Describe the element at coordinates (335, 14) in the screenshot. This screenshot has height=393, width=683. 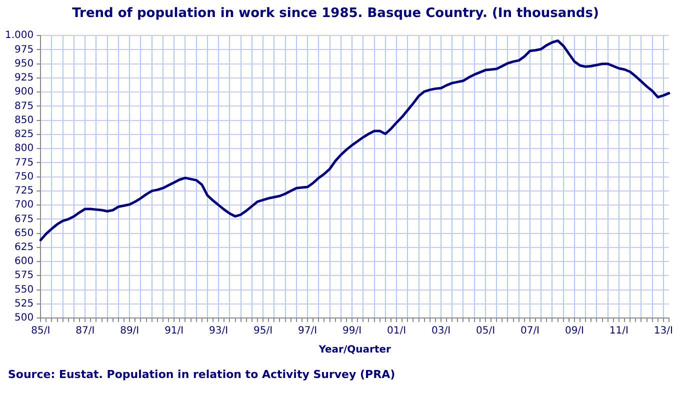
I see `chart-title: Trend of population in work since 1985. Basque Country. (In thousands)` at that location.